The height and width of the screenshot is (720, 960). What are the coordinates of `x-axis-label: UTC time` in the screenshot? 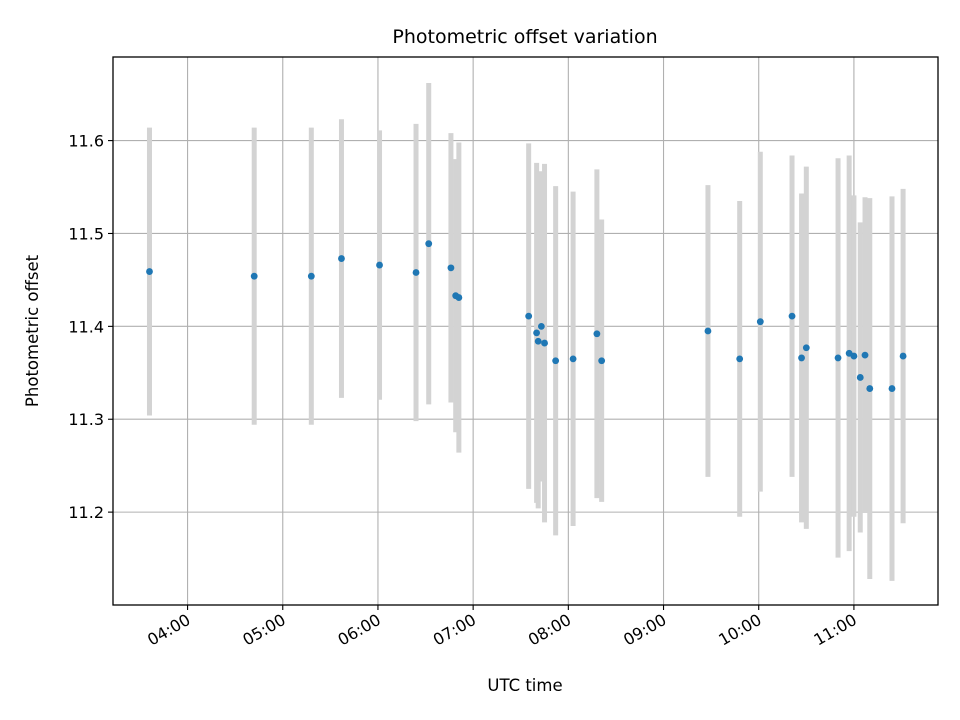 It's located at (524, 685).